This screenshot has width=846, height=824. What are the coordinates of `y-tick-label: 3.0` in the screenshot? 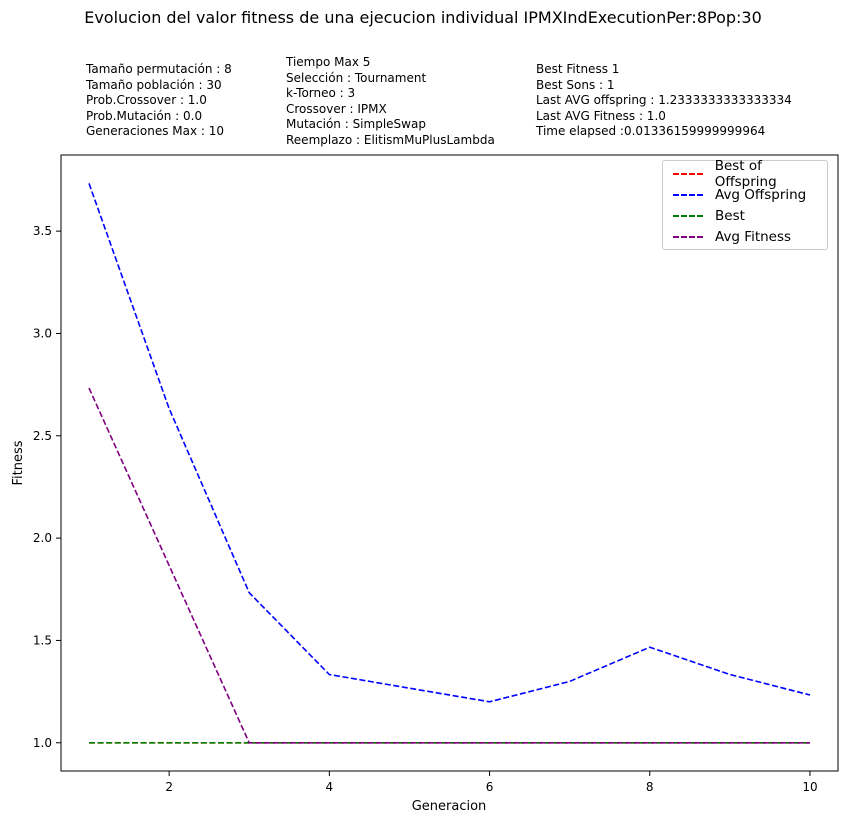 It's located at (42, 333).